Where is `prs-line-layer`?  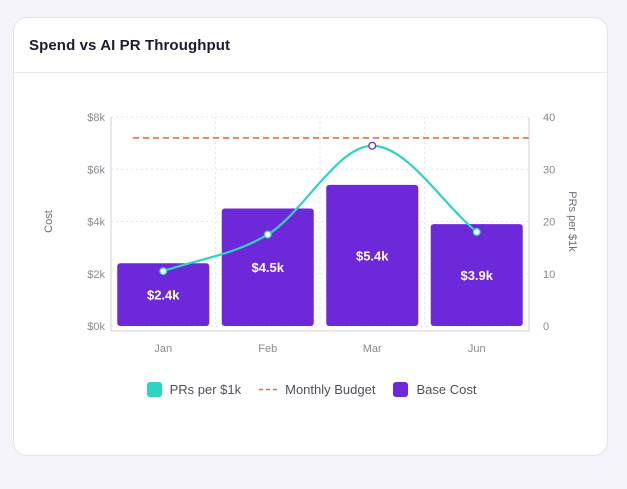 prs-line-layer is located at coordinates (320, 208).